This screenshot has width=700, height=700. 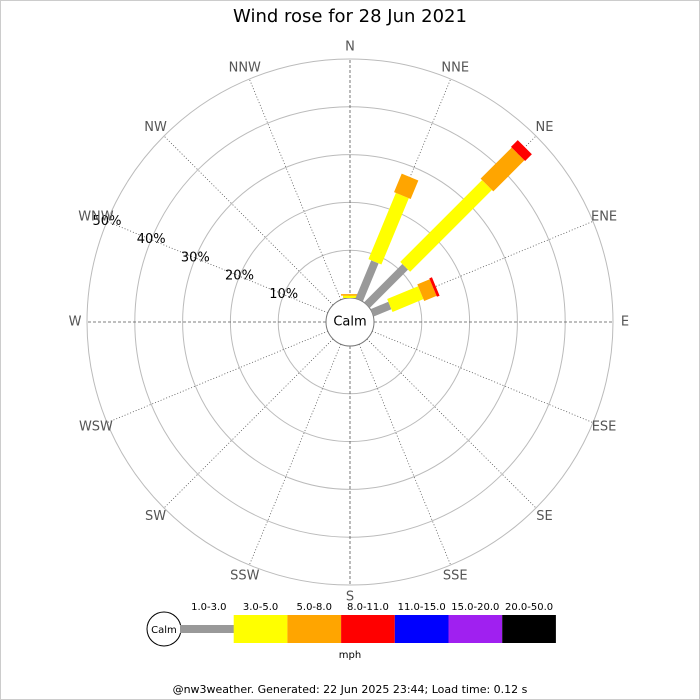 I want to click on direction-label: SSE, so click(x=455, y=576).